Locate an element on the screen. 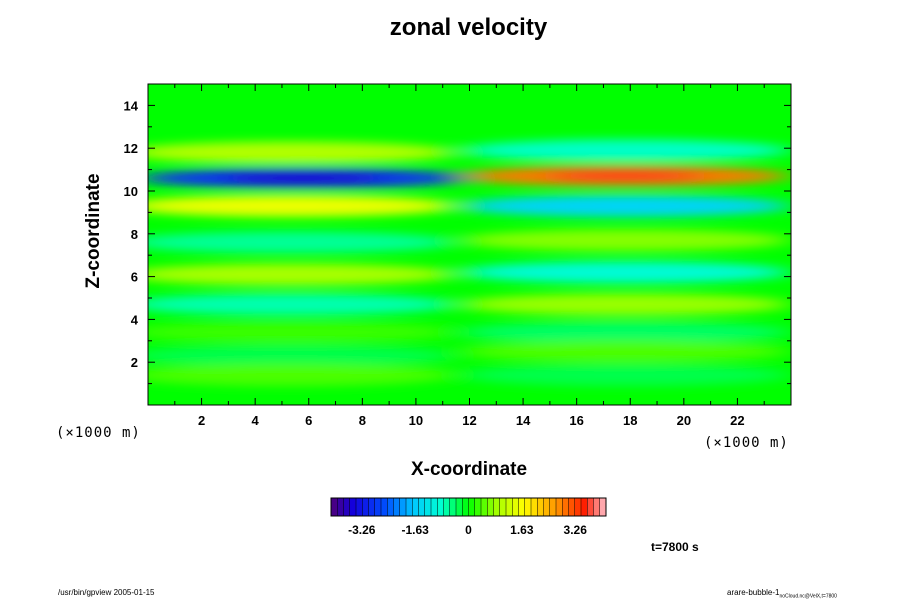  x-tick-label: 20 is located at coordinates (684, 420).